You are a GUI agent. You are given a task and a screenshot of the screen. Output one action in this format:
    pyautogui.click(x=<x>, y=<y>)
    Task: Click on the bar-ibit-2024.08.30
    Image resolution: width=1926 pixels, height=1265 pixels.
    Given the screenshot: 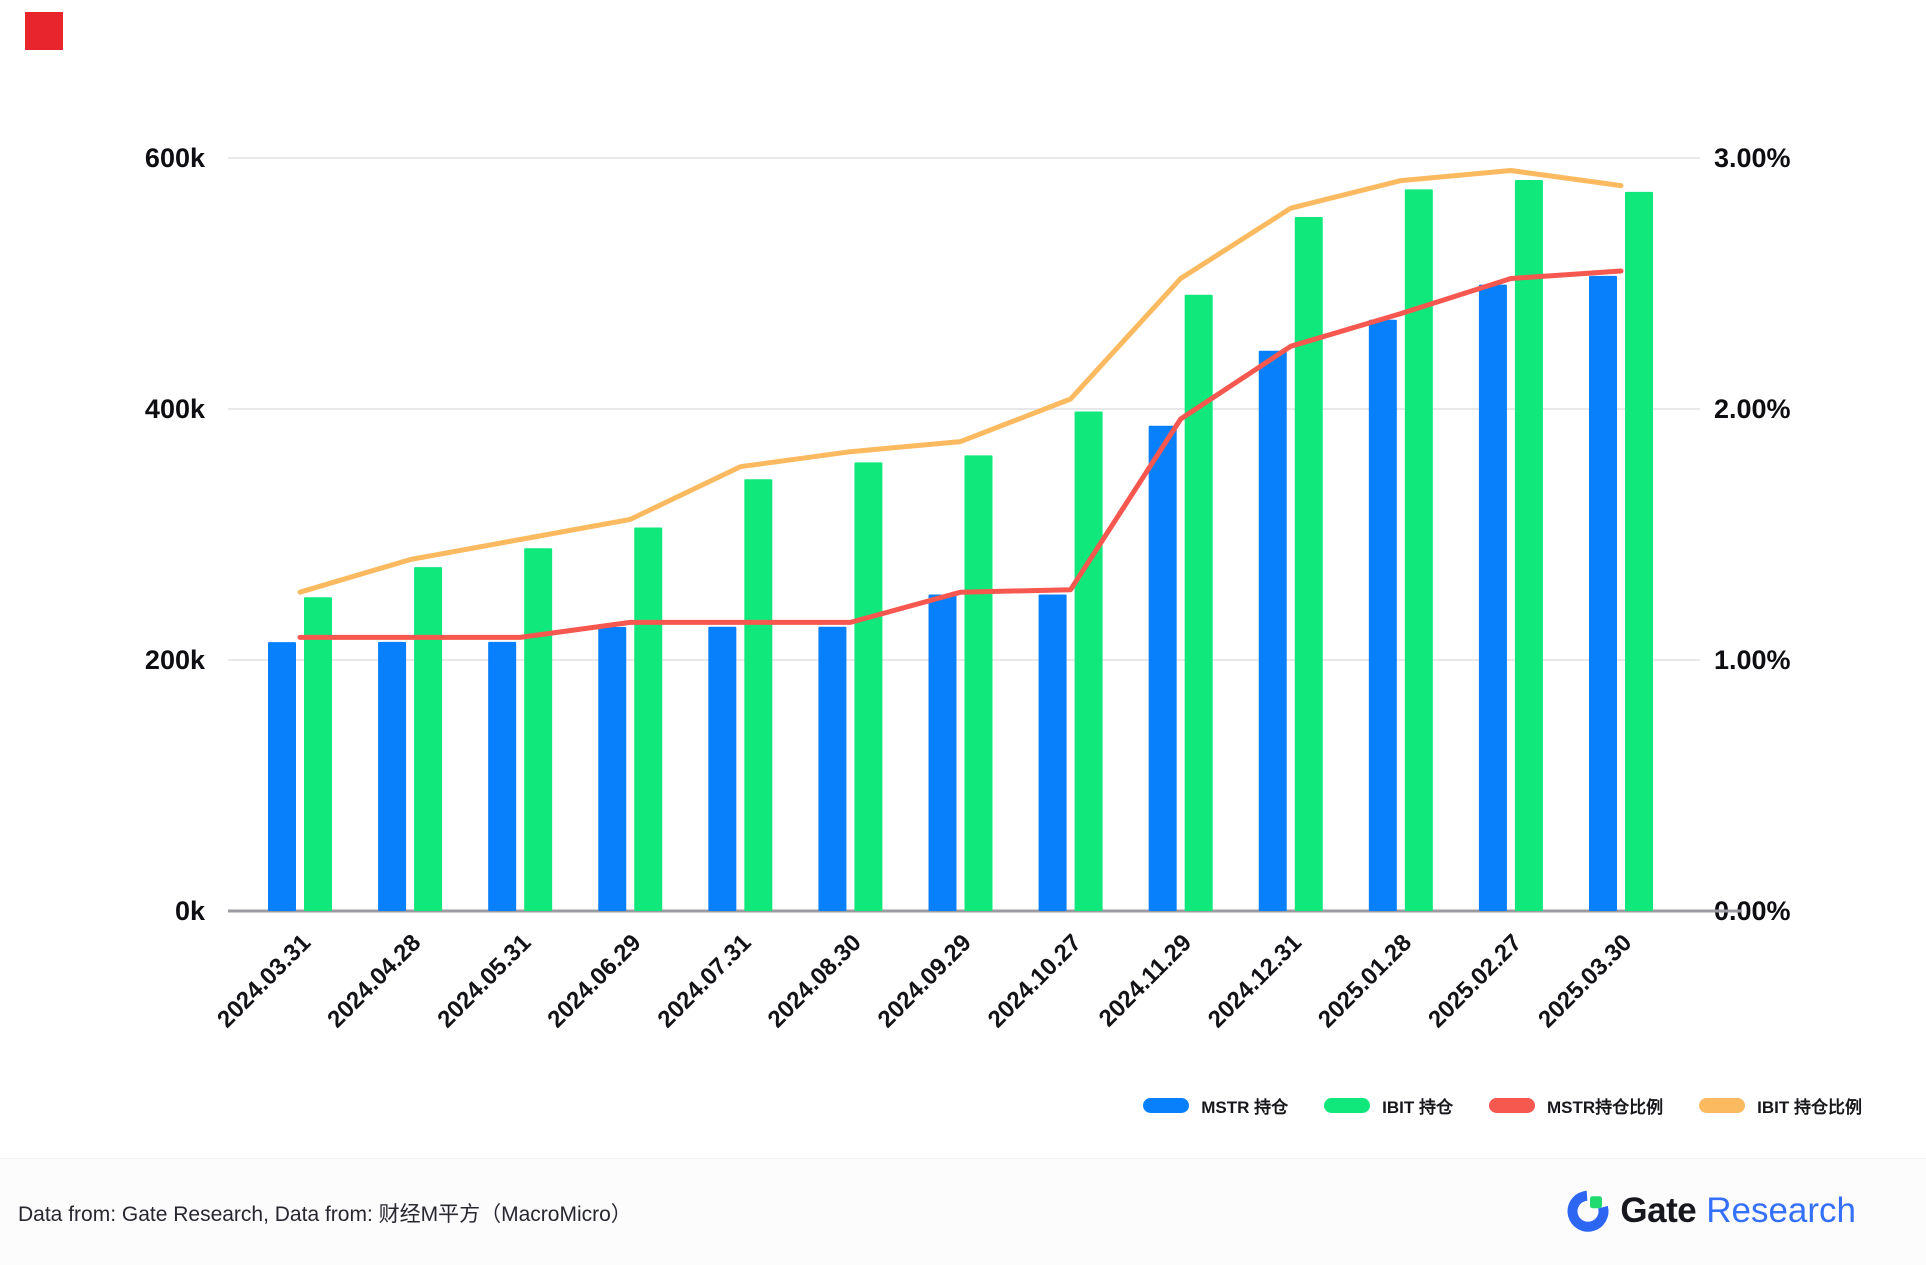 What is the action you would take?
    pyautogui.click(x=868, y=686)
    